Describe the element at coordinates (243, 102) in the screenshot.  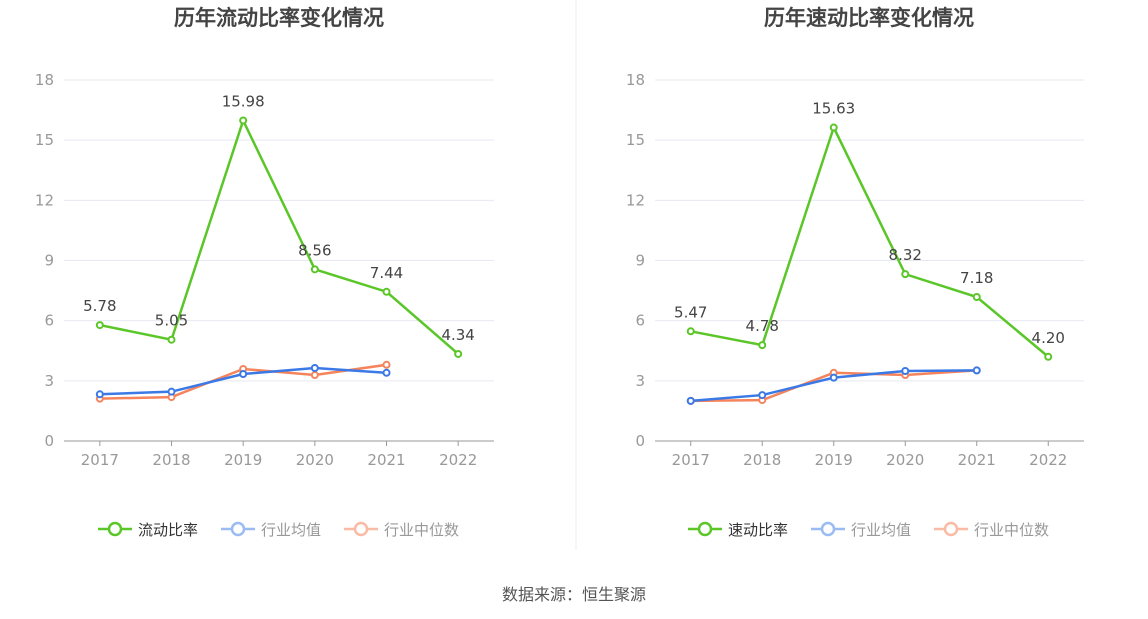
I see `data-label: 15.98` at that location.